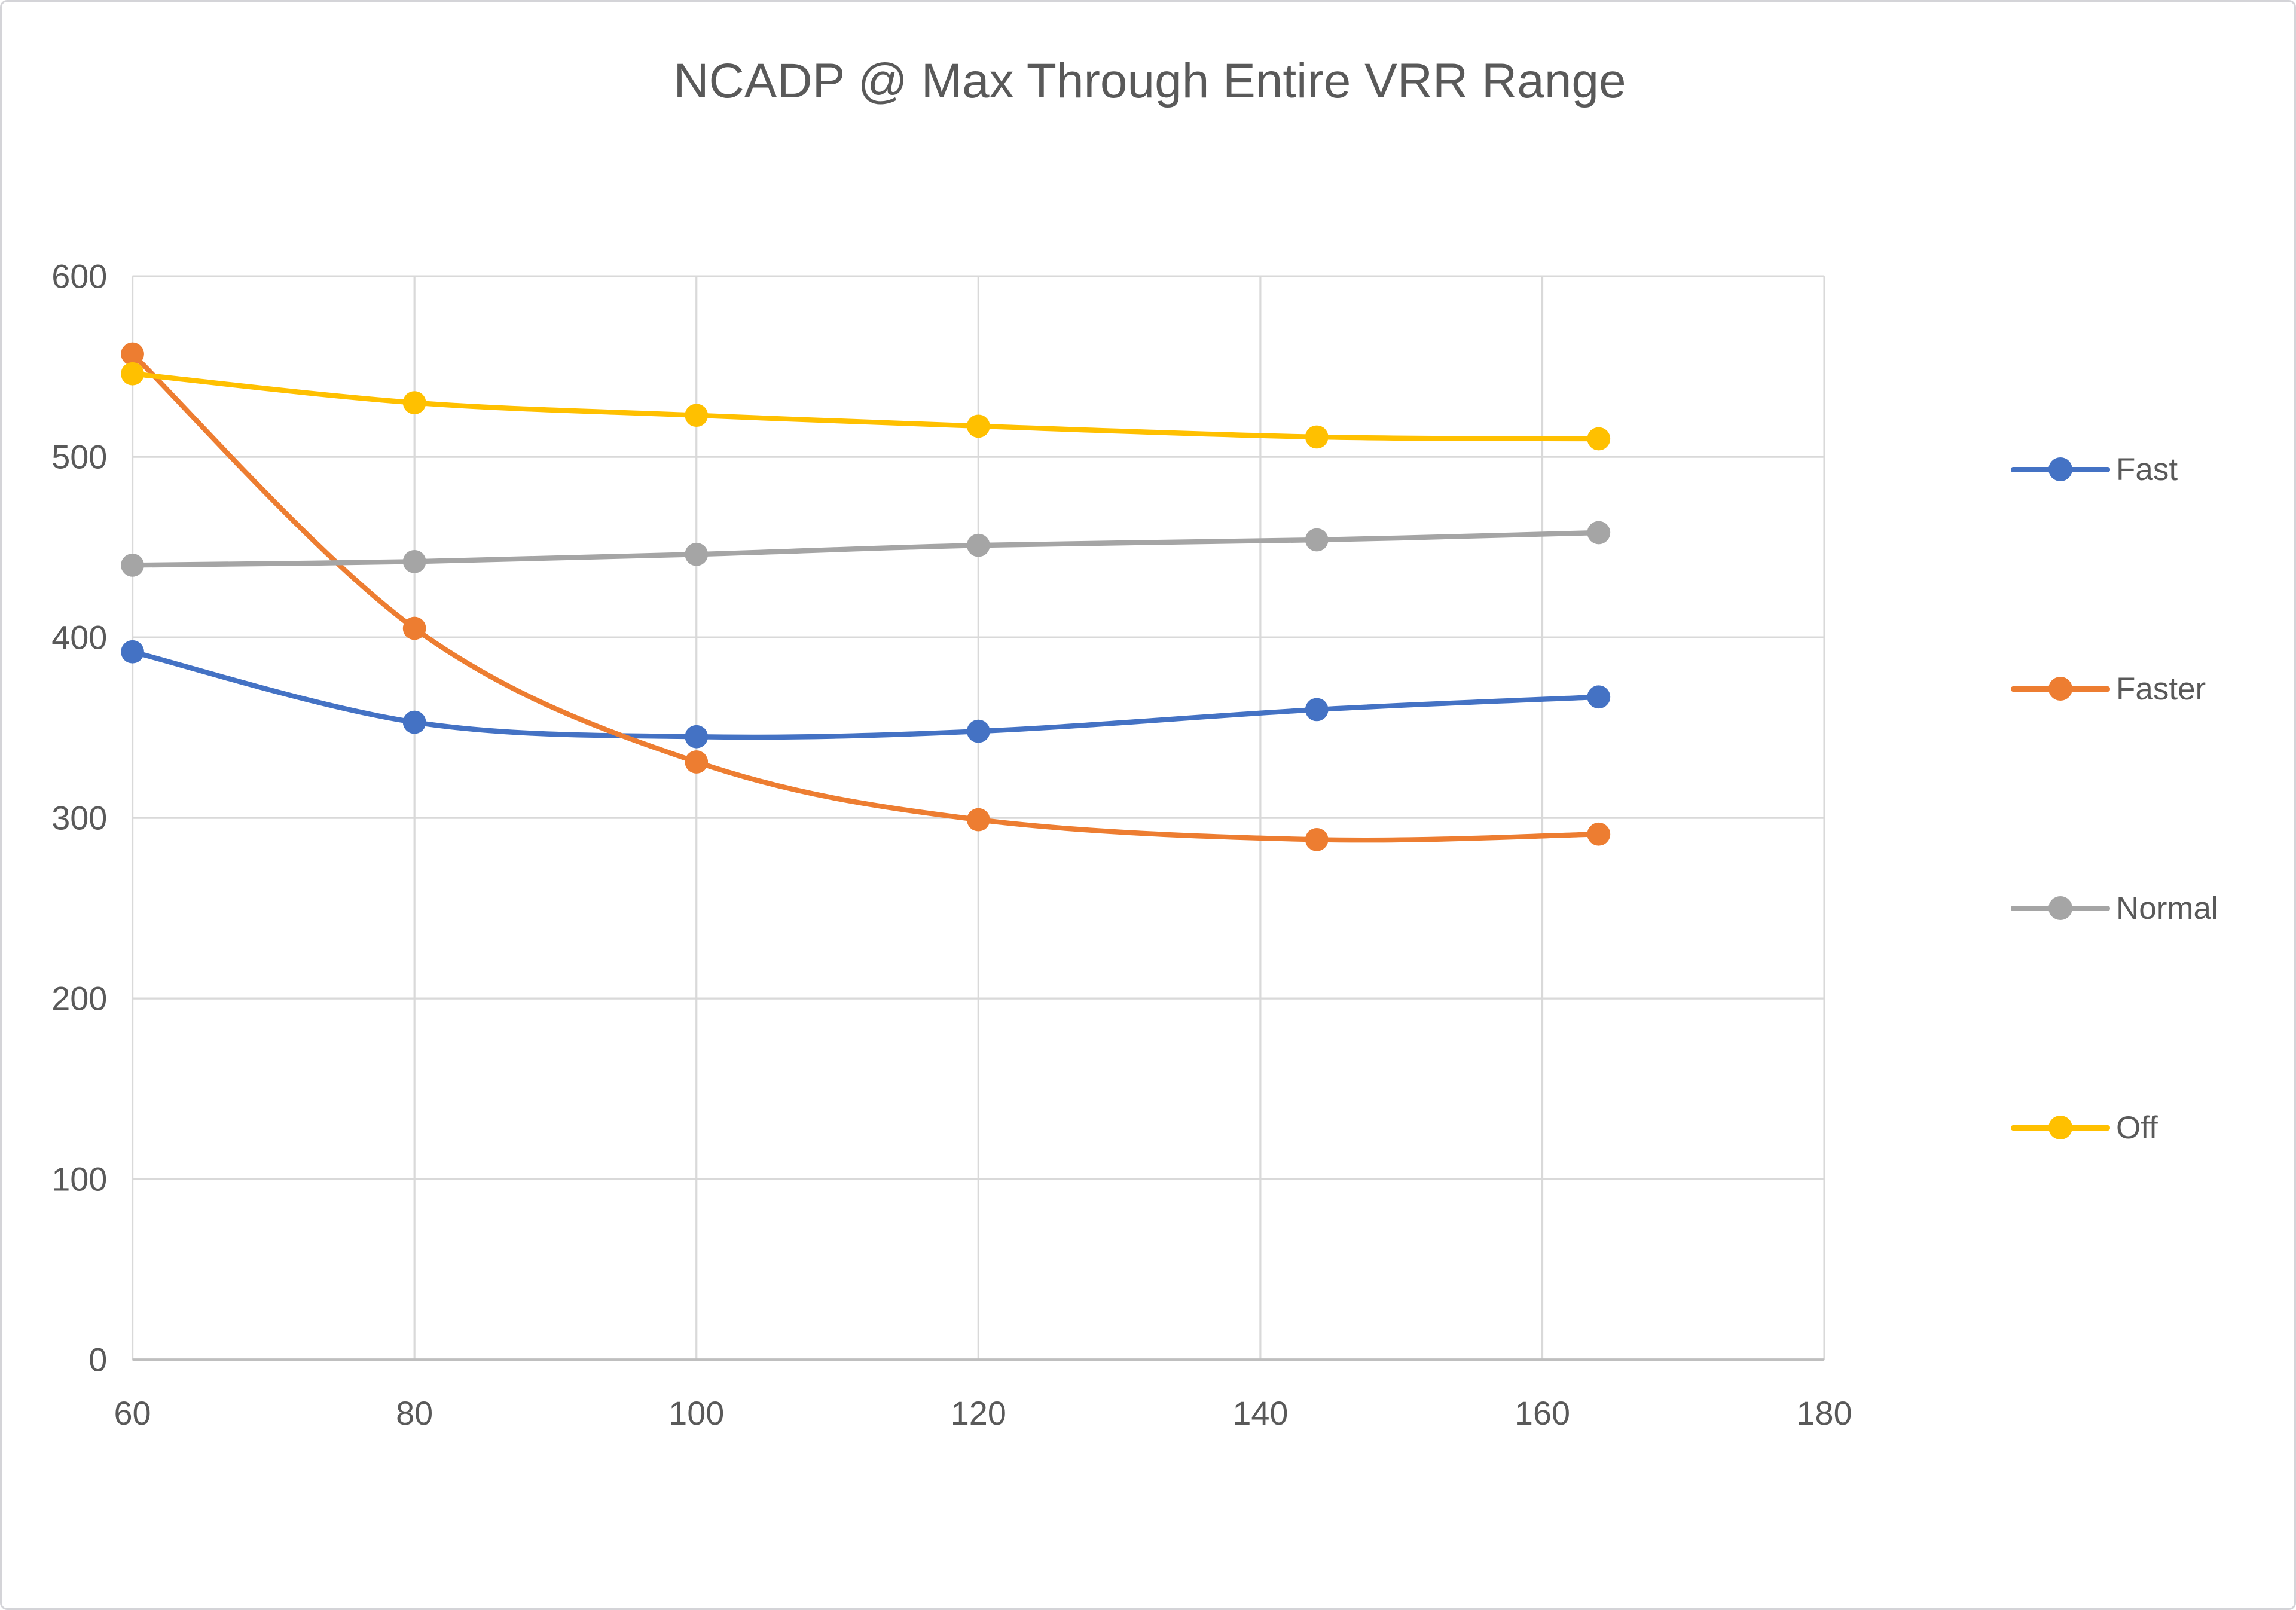 This screenshot has height=1610, width=2296. What do you see at coordinates (79, 277) in the screenshot?
I see `y-tick-label: 600` at bounding box center [79, 277].